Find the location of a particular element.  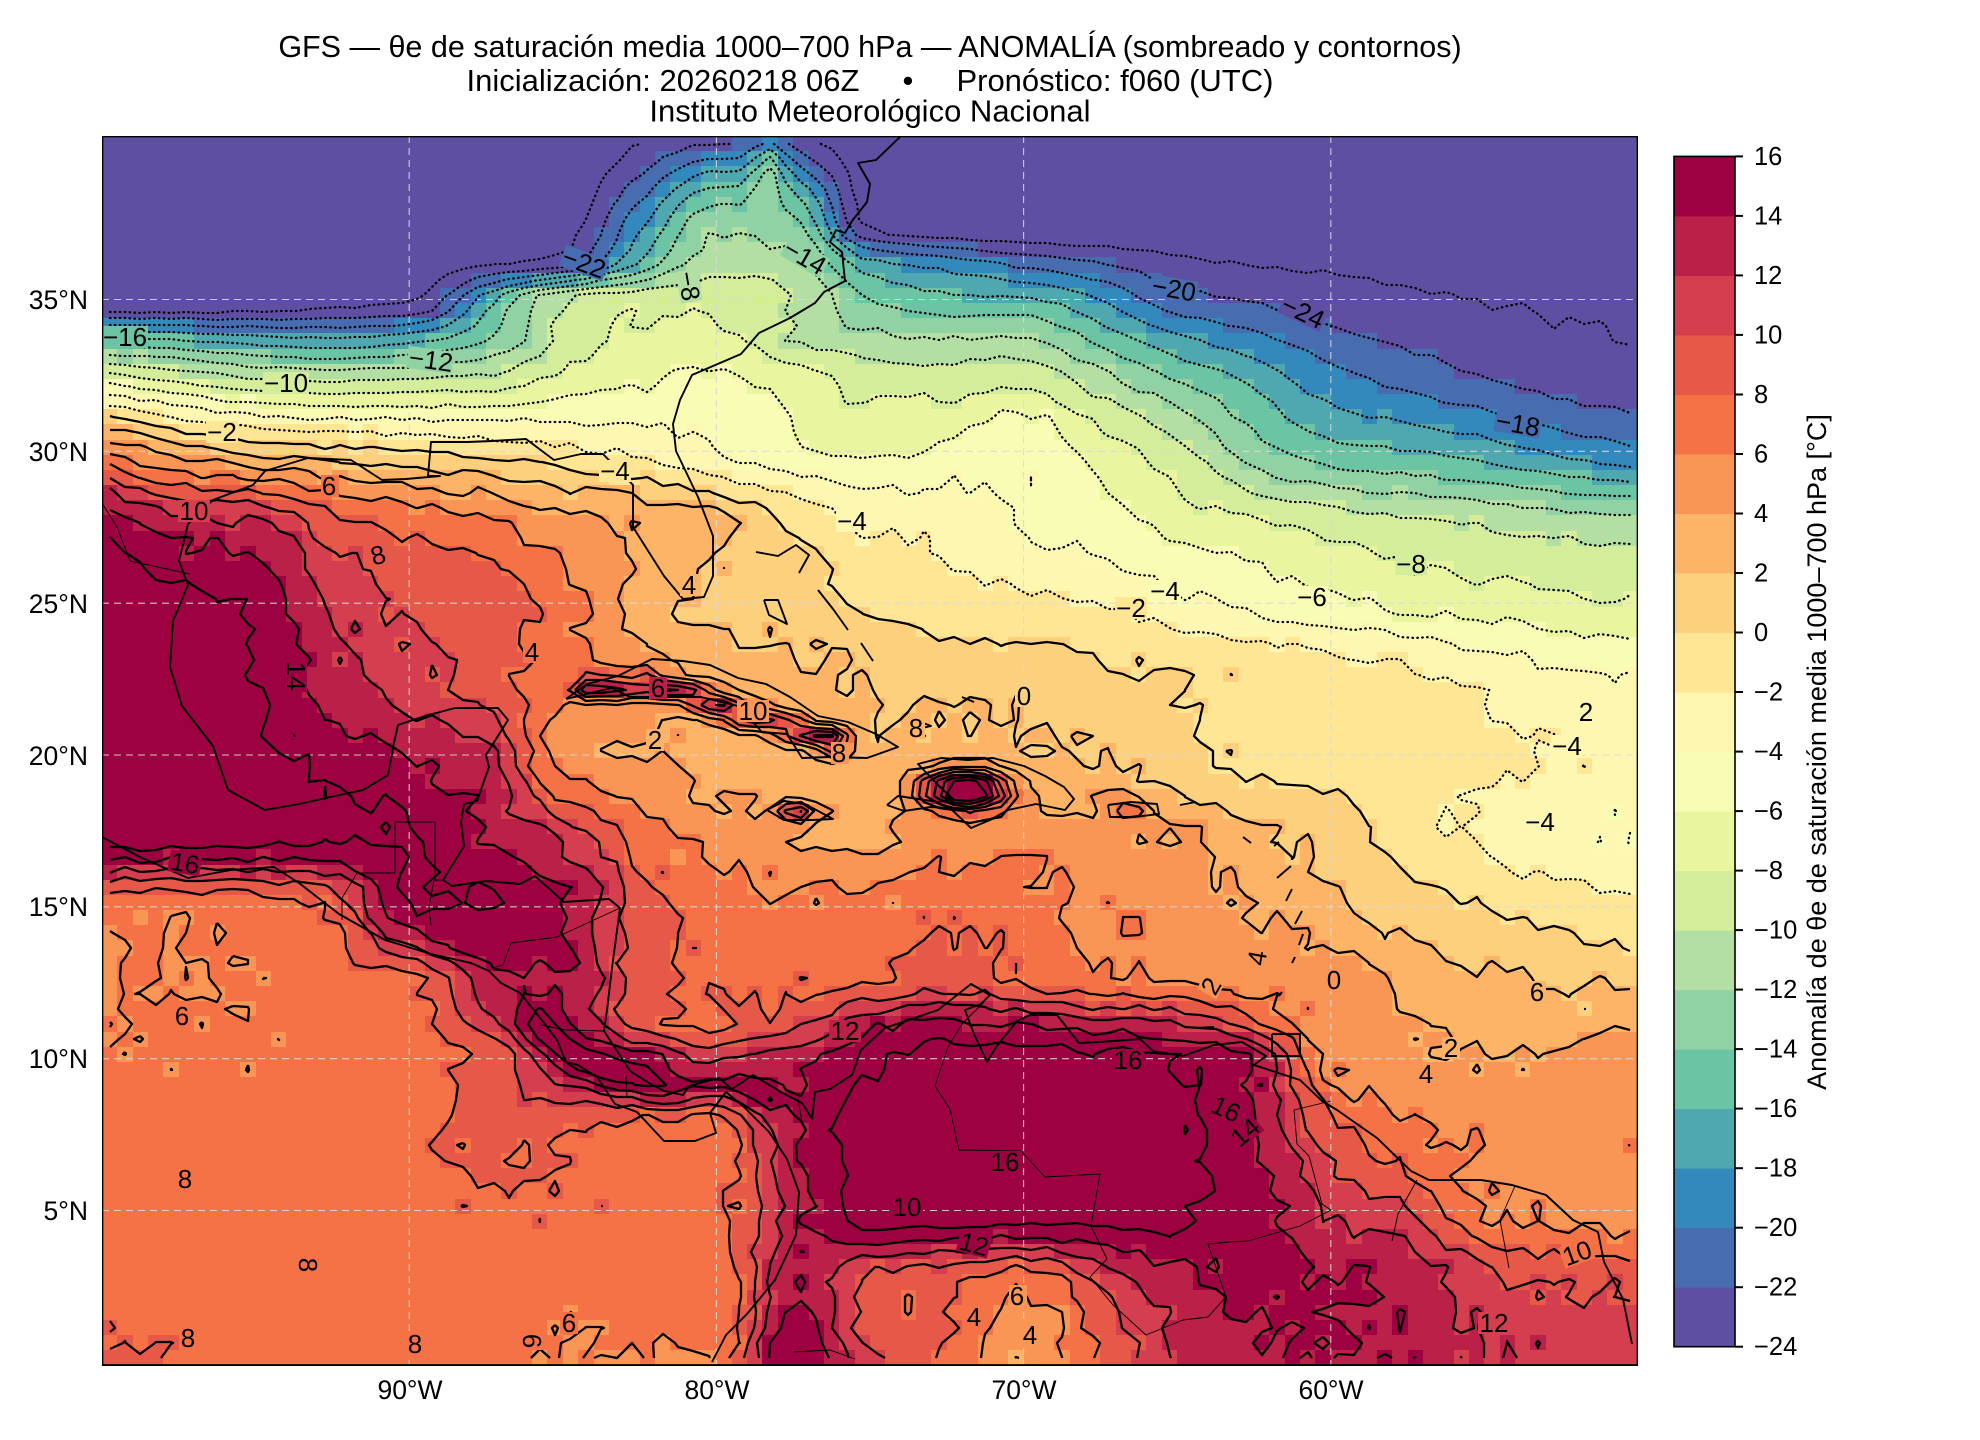

svg-text: 80°W is located at coordinates (716, 1390).